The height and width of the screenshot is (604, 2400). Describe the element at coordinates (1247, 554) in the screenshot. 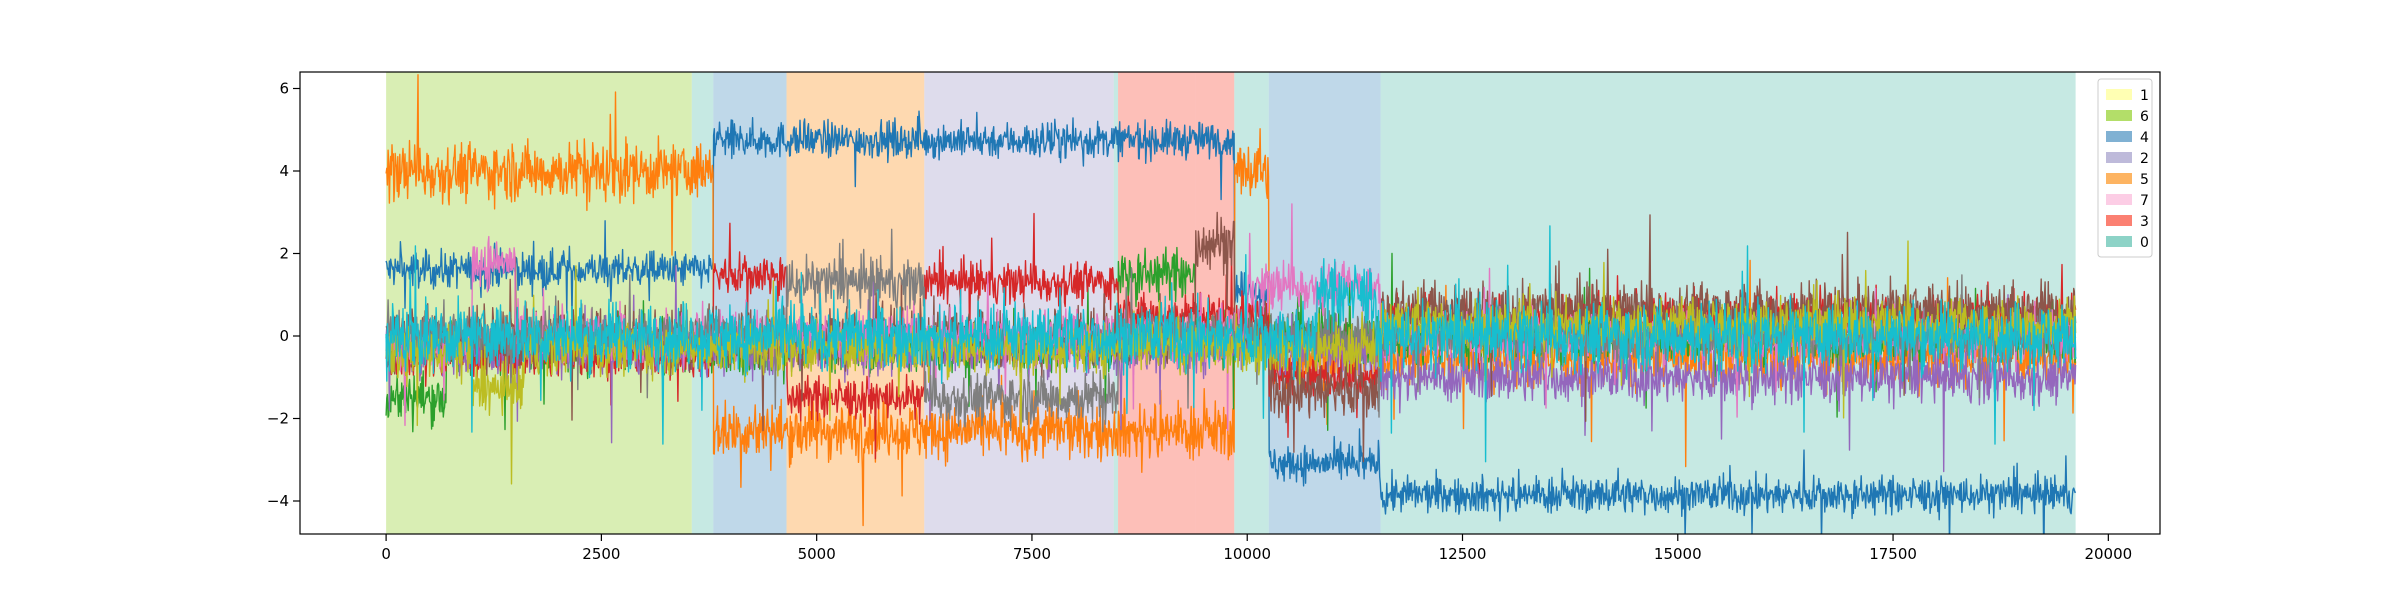

I see `x-tick-label-10000: 10000` at that location.